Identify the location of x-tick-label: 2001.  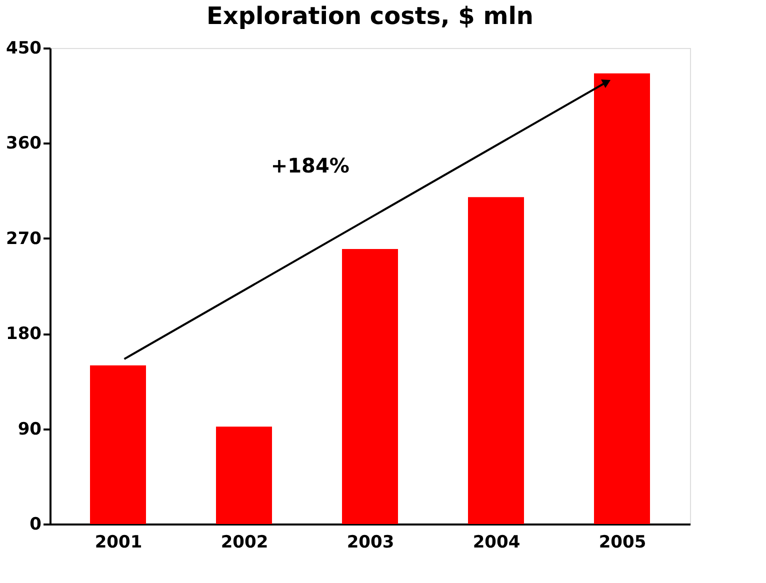
(118, 542).